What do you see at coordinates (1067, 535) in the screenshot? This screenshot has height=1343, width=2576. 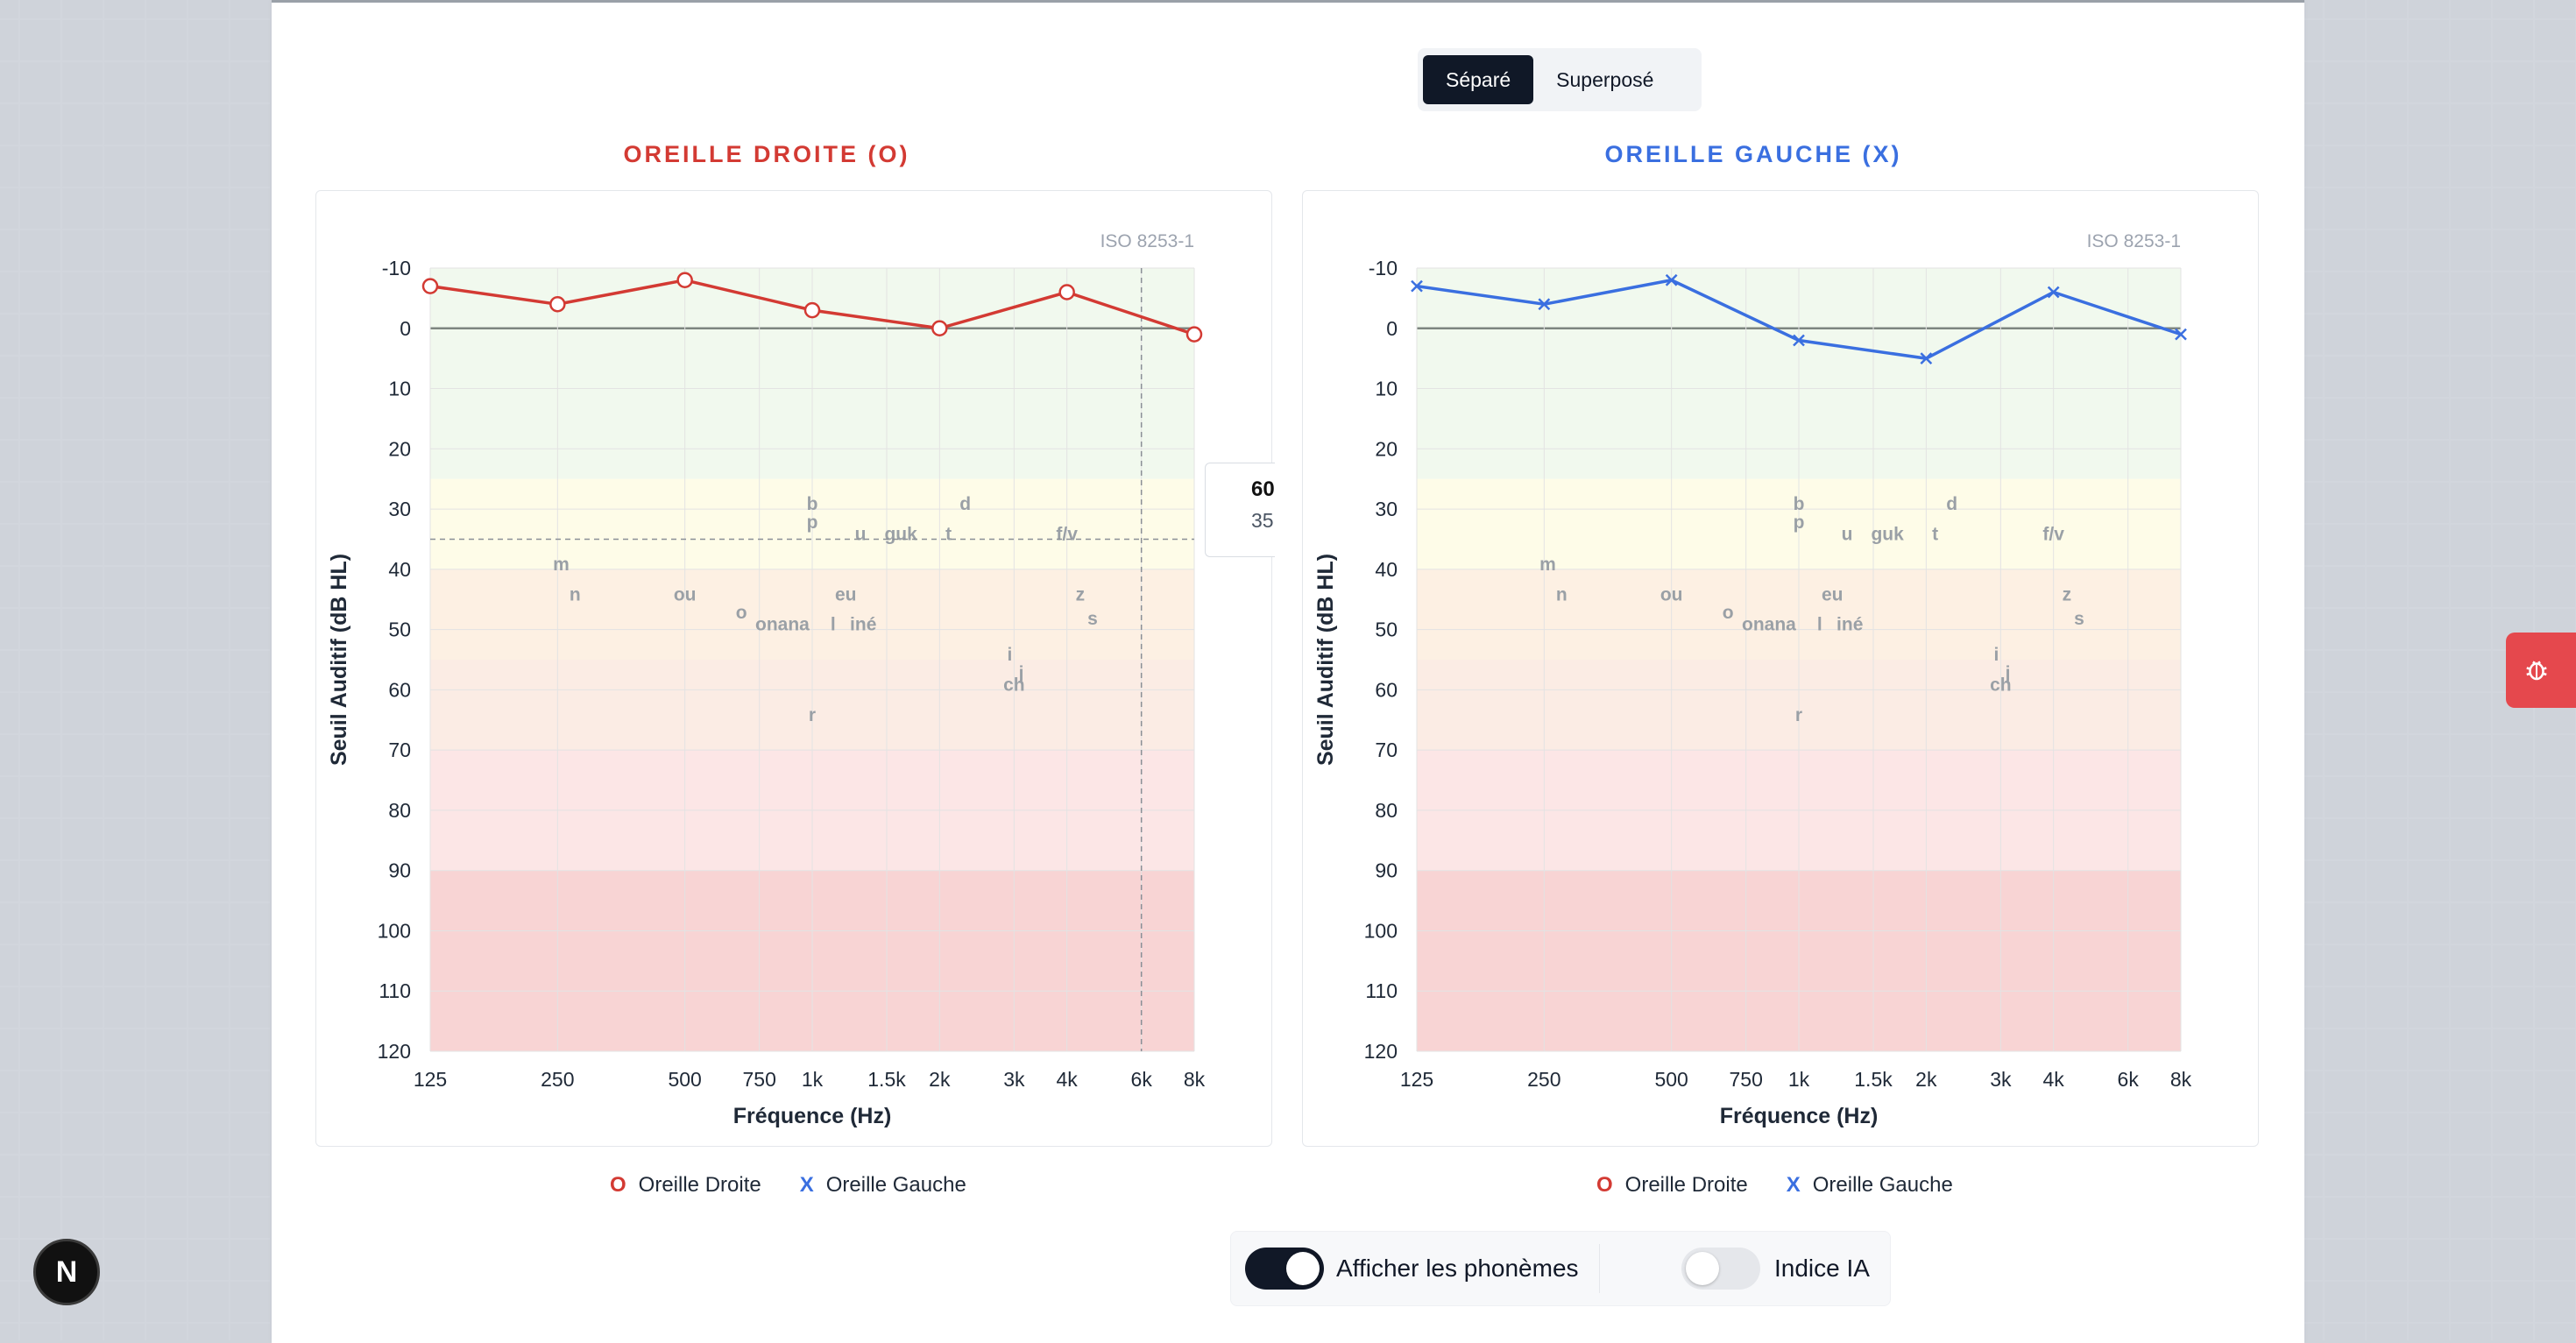 I see `phoneme-label: f/v` at bounding box center [1067, 535].